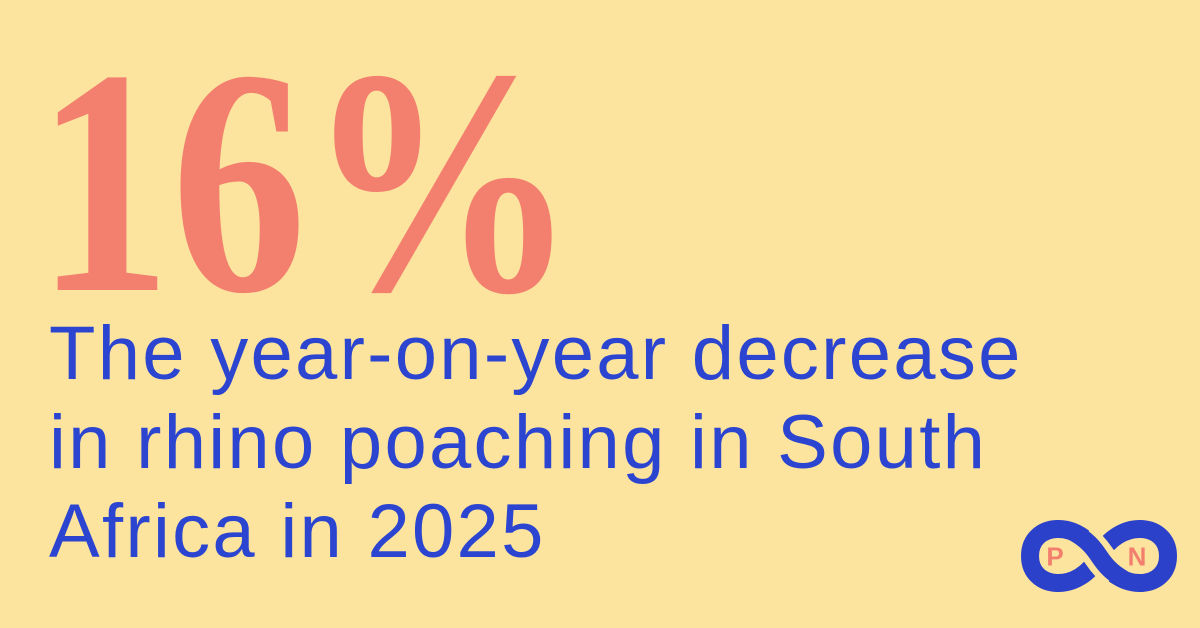 This screenshot has width=1200, height=628. Describe the element at coordinates (297, 531) in the screenshot. I see `stat-description-line-3: Africa in 2025` at that location.